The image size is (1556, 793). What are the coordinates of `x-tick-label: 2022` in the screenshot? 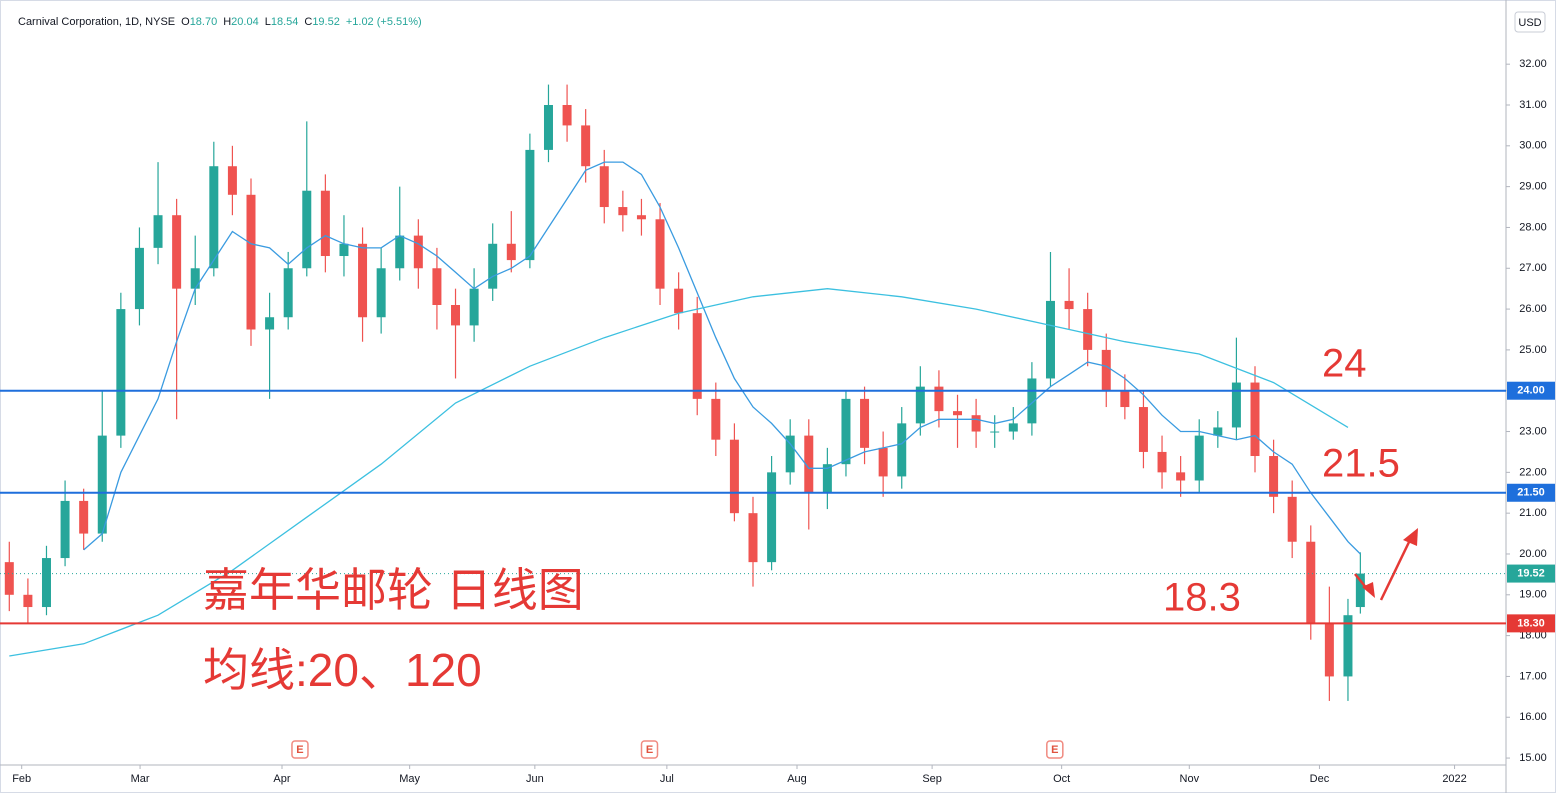 It's located at (1454, 779).